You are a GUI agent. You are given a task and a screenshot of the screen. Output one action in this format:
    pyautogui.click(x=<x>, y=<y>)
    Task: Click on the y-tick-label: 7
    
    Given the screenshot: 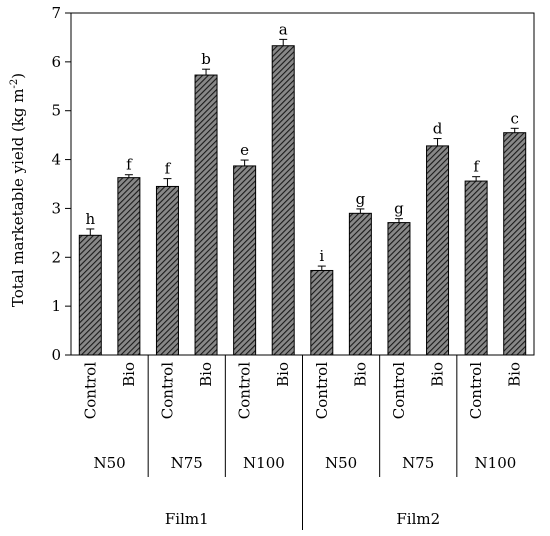 What is the action you would take?
    pyautogui.click(x=56, y=13)
    